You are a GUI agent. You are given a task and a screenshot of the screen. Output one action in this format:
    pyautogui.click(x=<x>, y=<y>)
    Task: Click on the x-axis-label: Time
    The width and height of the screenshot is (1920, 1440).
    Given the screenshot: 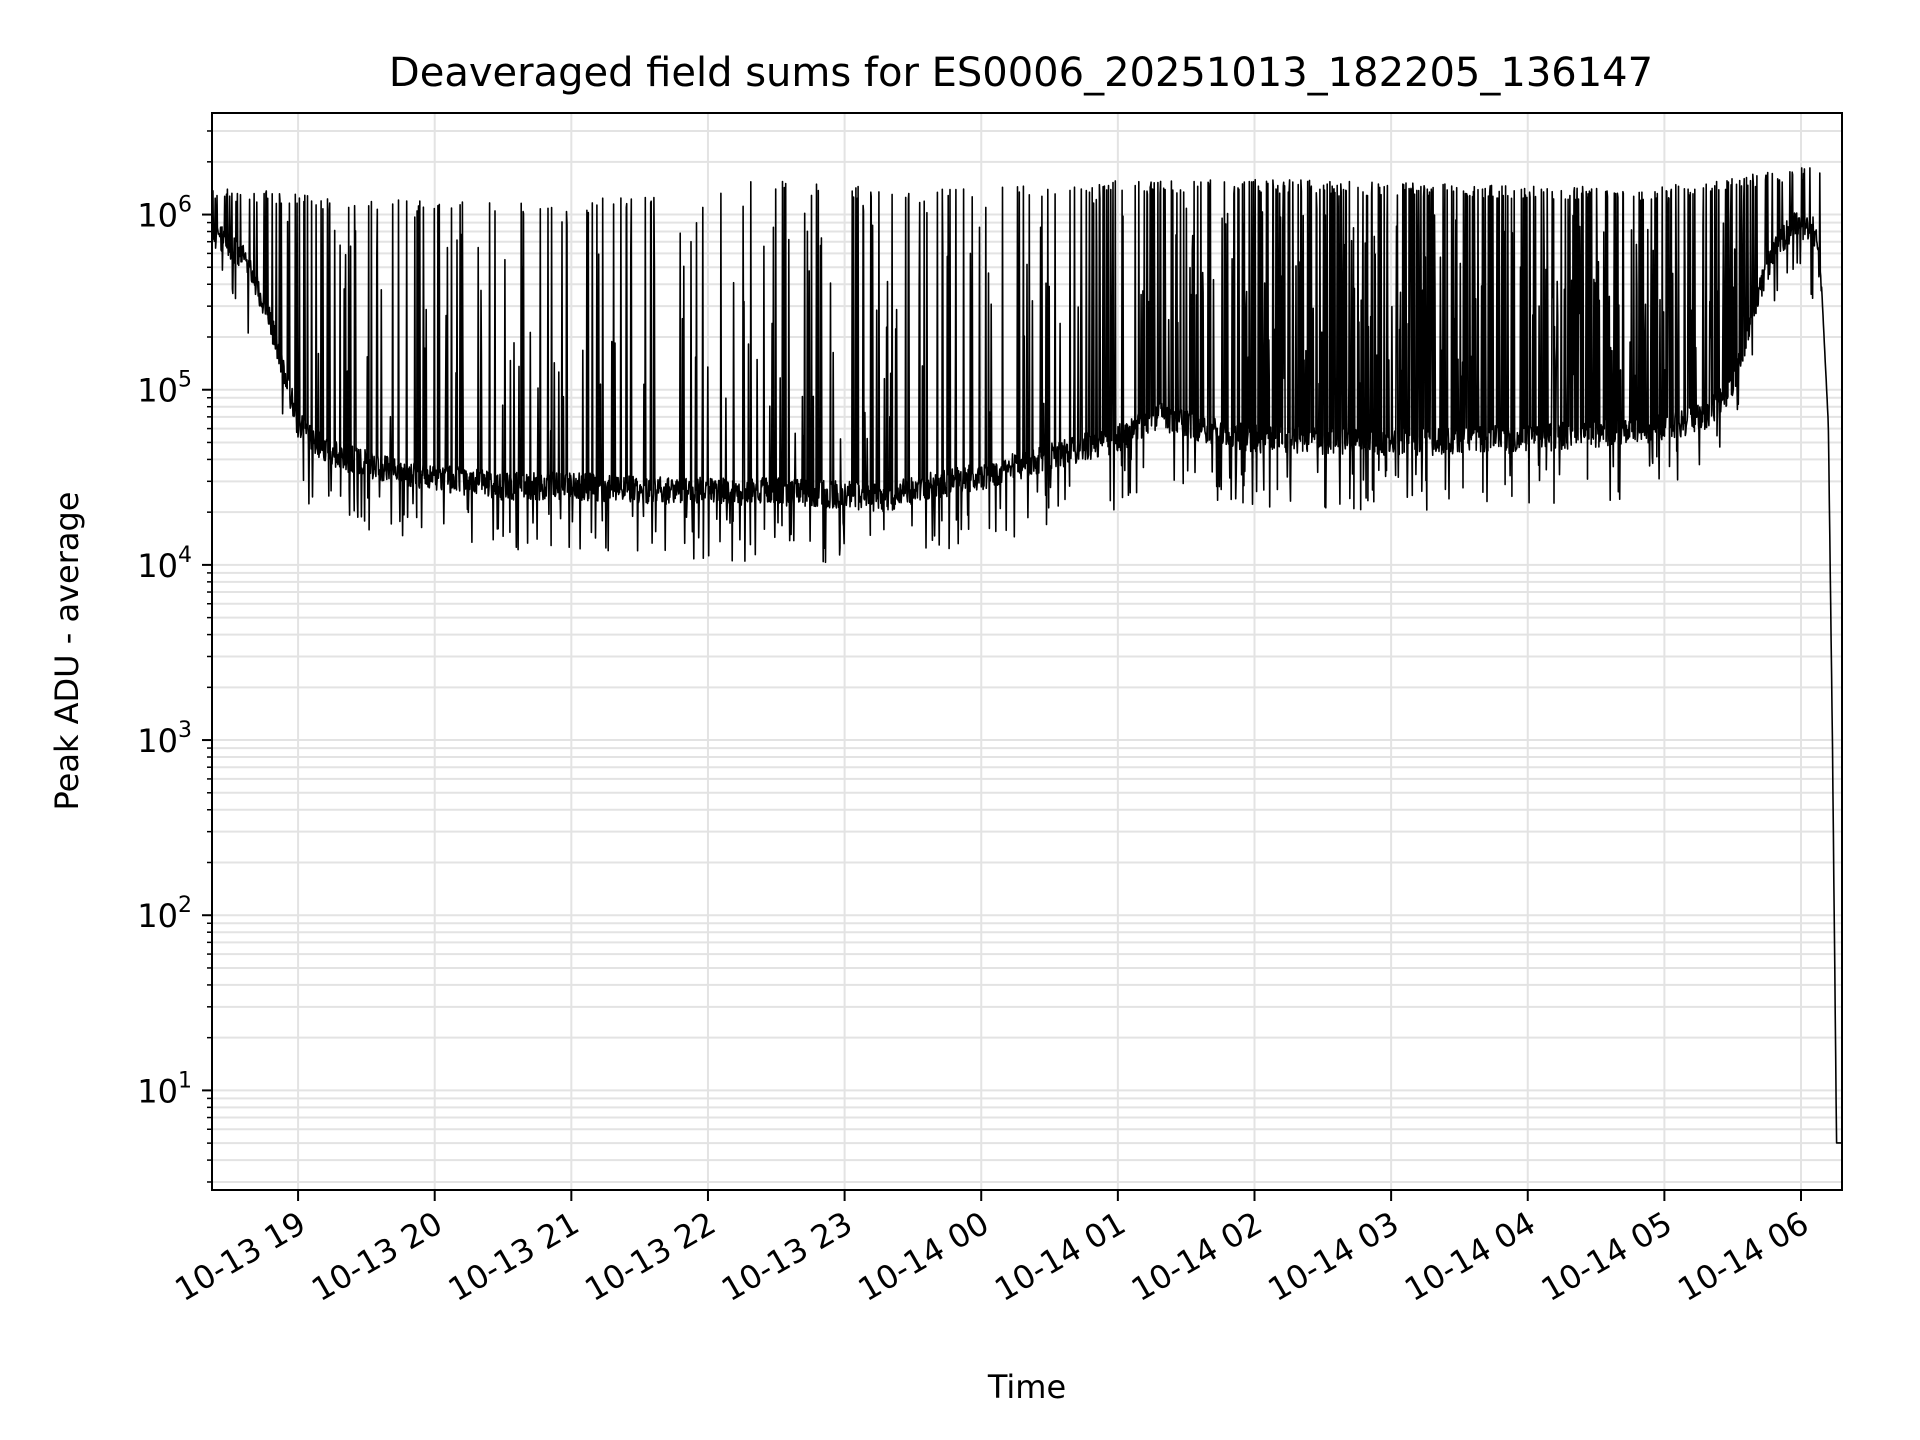 What is the action you would take?
    pyautogui.click(x=1026, y=1387)
    